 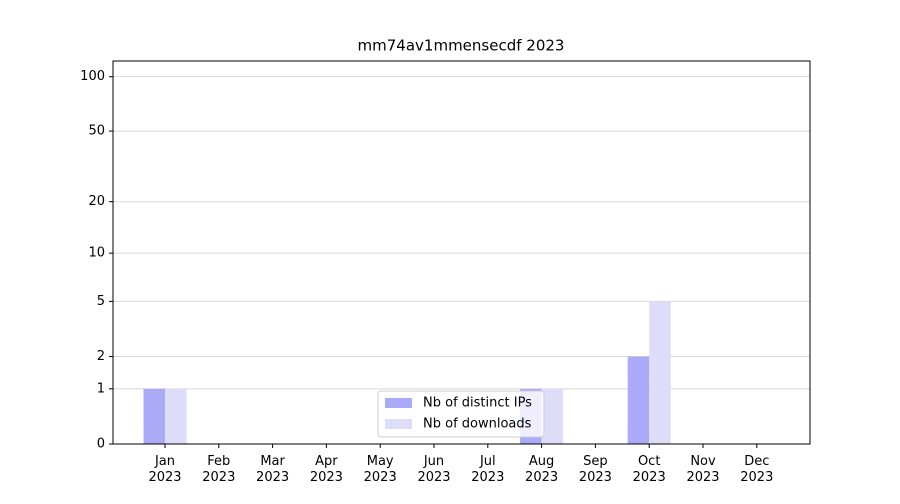 What do you see at coordinates (101, 444) in the screenshot?
I see `y-tick-label: 0` at bounding box center [101, 444].